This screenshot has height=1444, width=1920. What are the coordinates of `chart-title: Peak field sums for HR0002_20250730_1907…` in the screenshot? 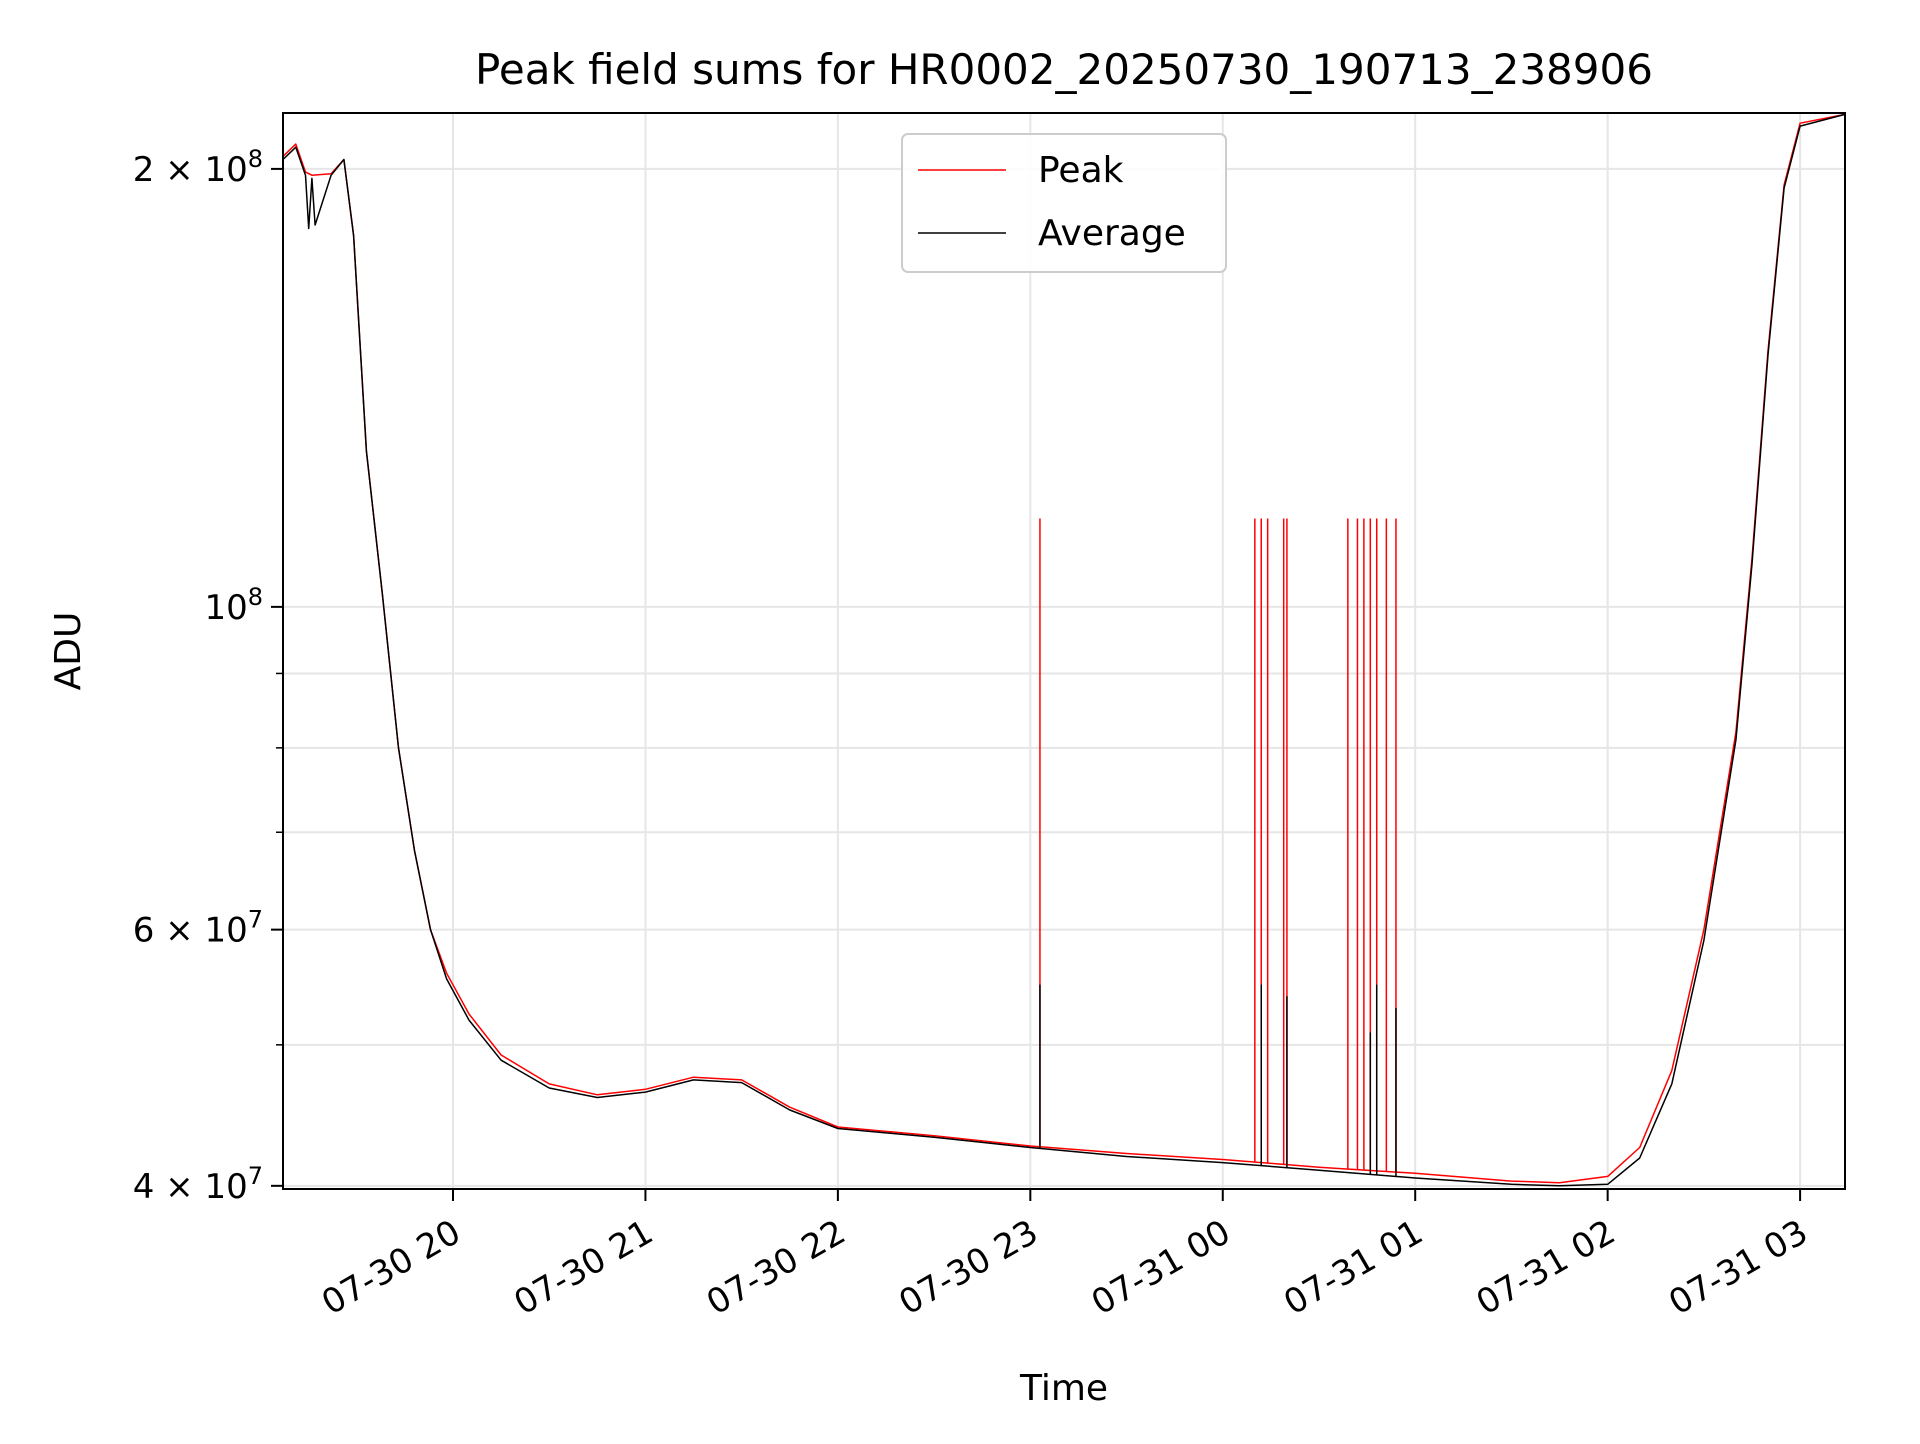 It's located at (1064, 69).